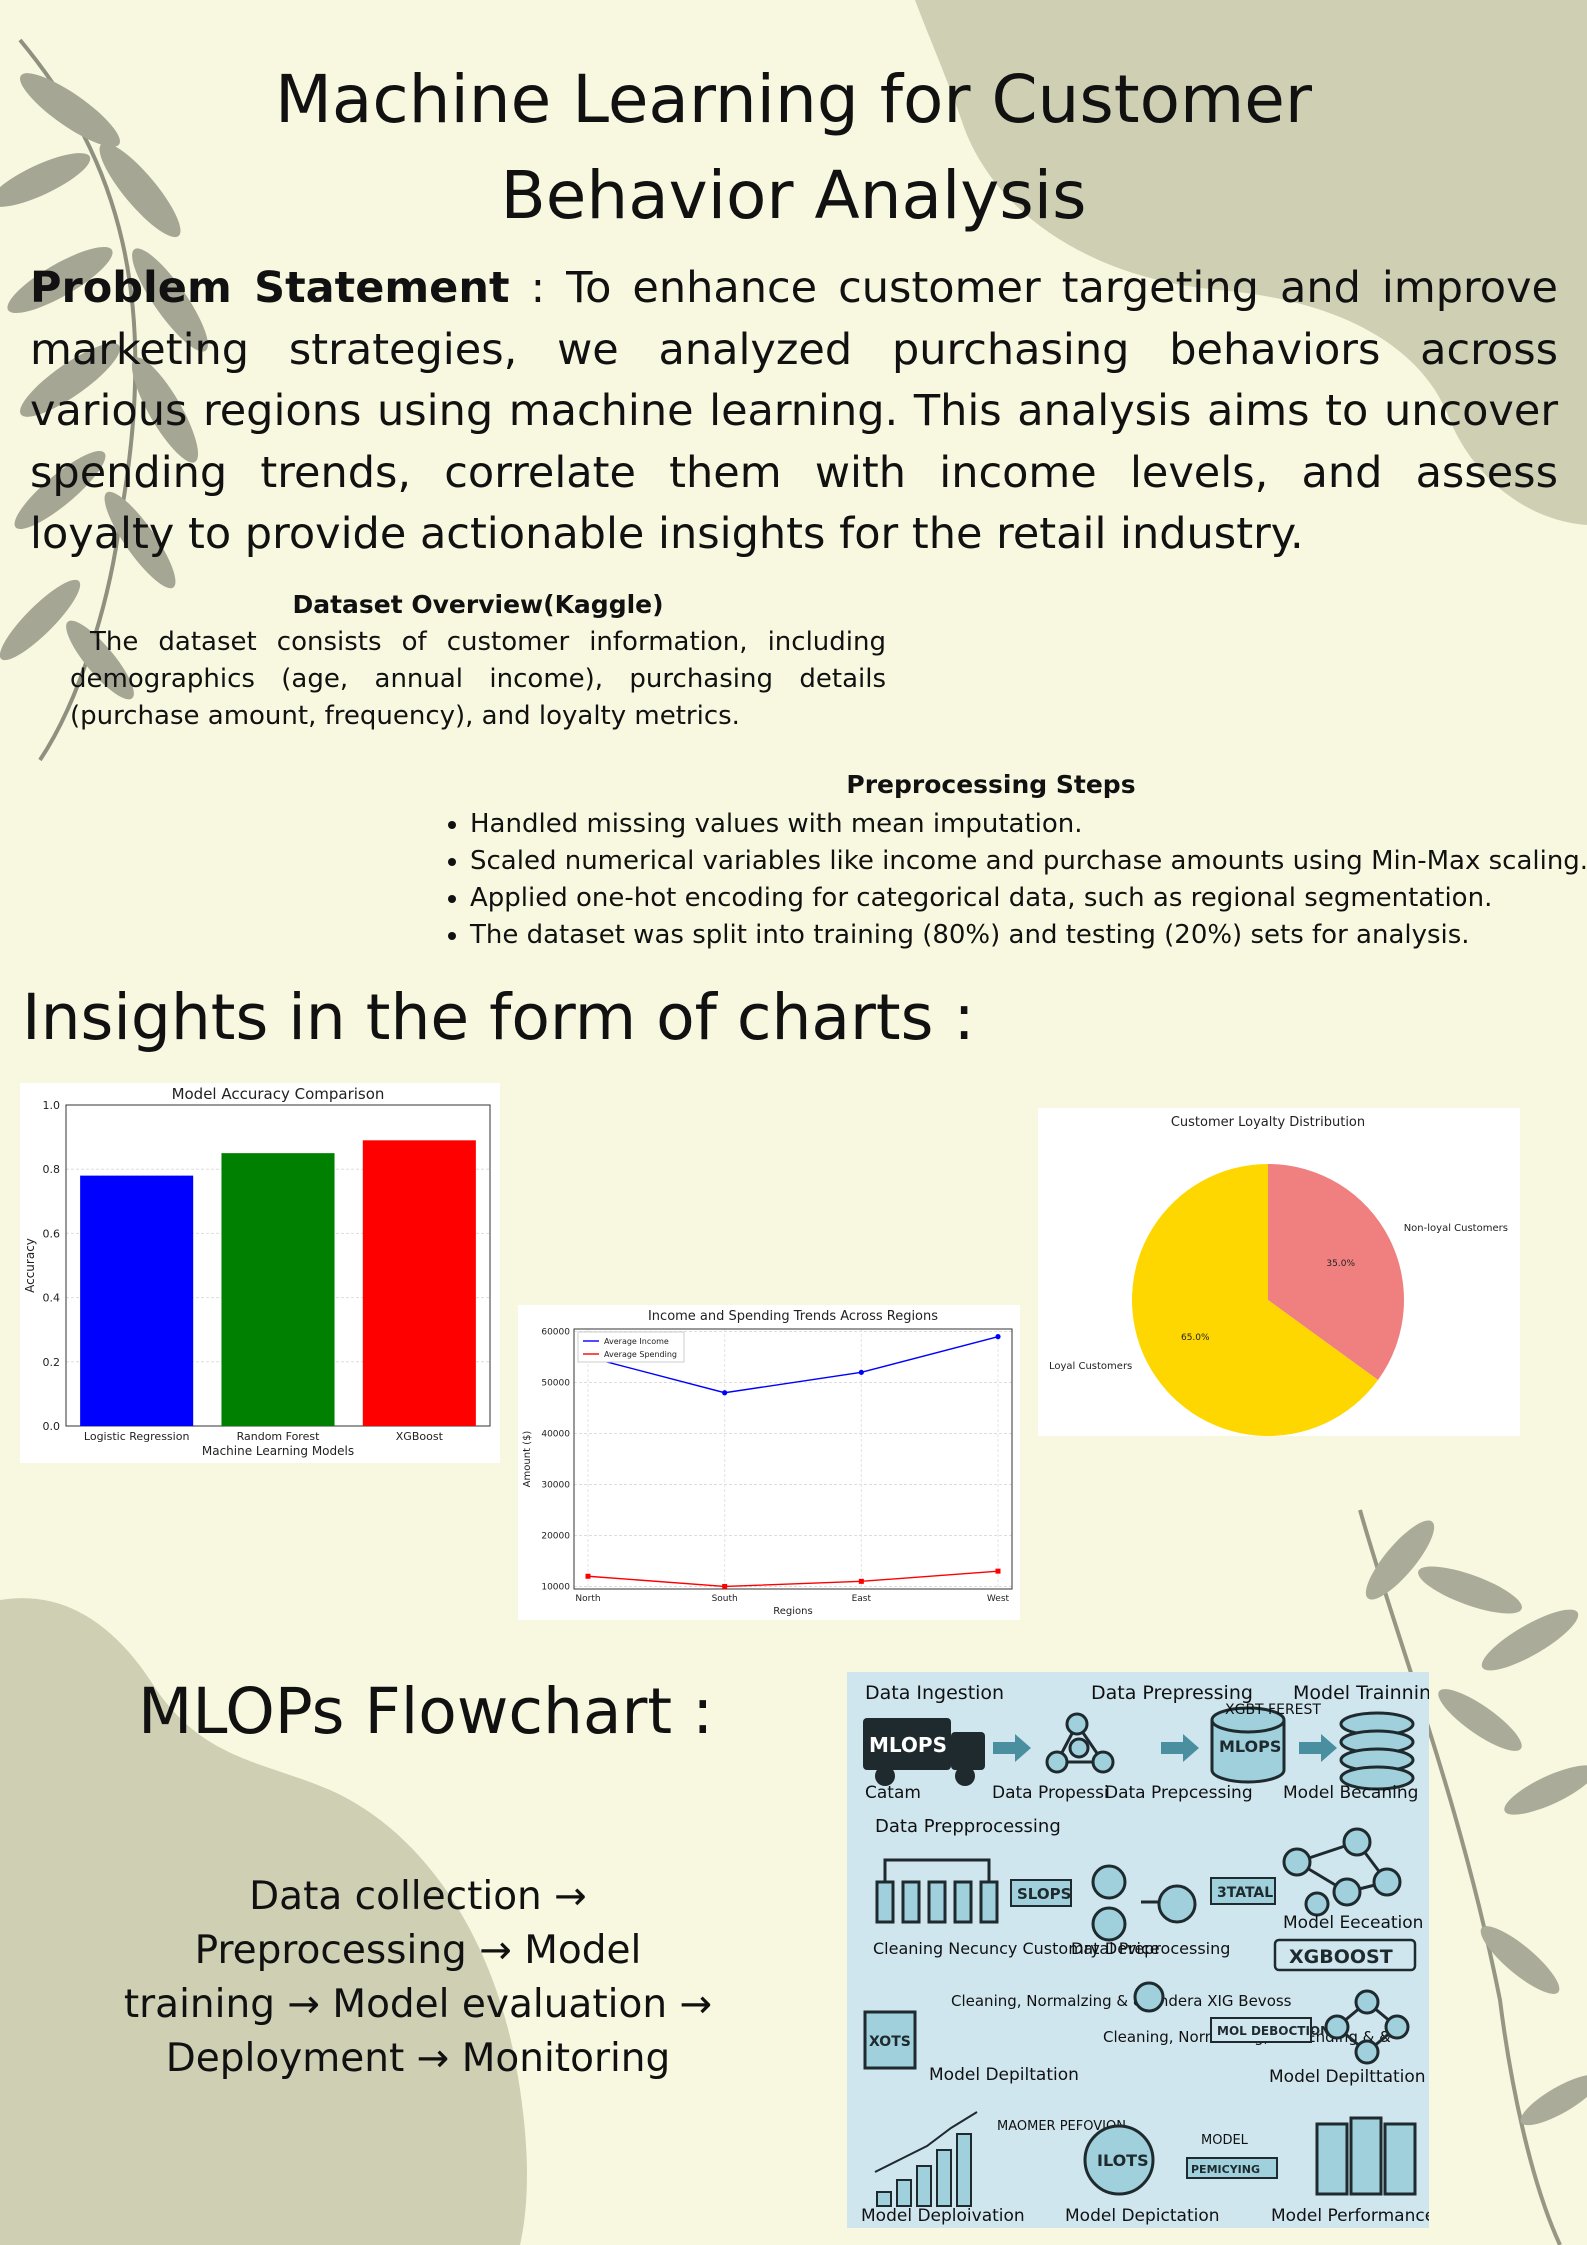 This screenshot has height=2245, width=1587. Describe the element at coordinates (270, 288) in the screenshot. I see `problem-label: Problem Statement` at that location.